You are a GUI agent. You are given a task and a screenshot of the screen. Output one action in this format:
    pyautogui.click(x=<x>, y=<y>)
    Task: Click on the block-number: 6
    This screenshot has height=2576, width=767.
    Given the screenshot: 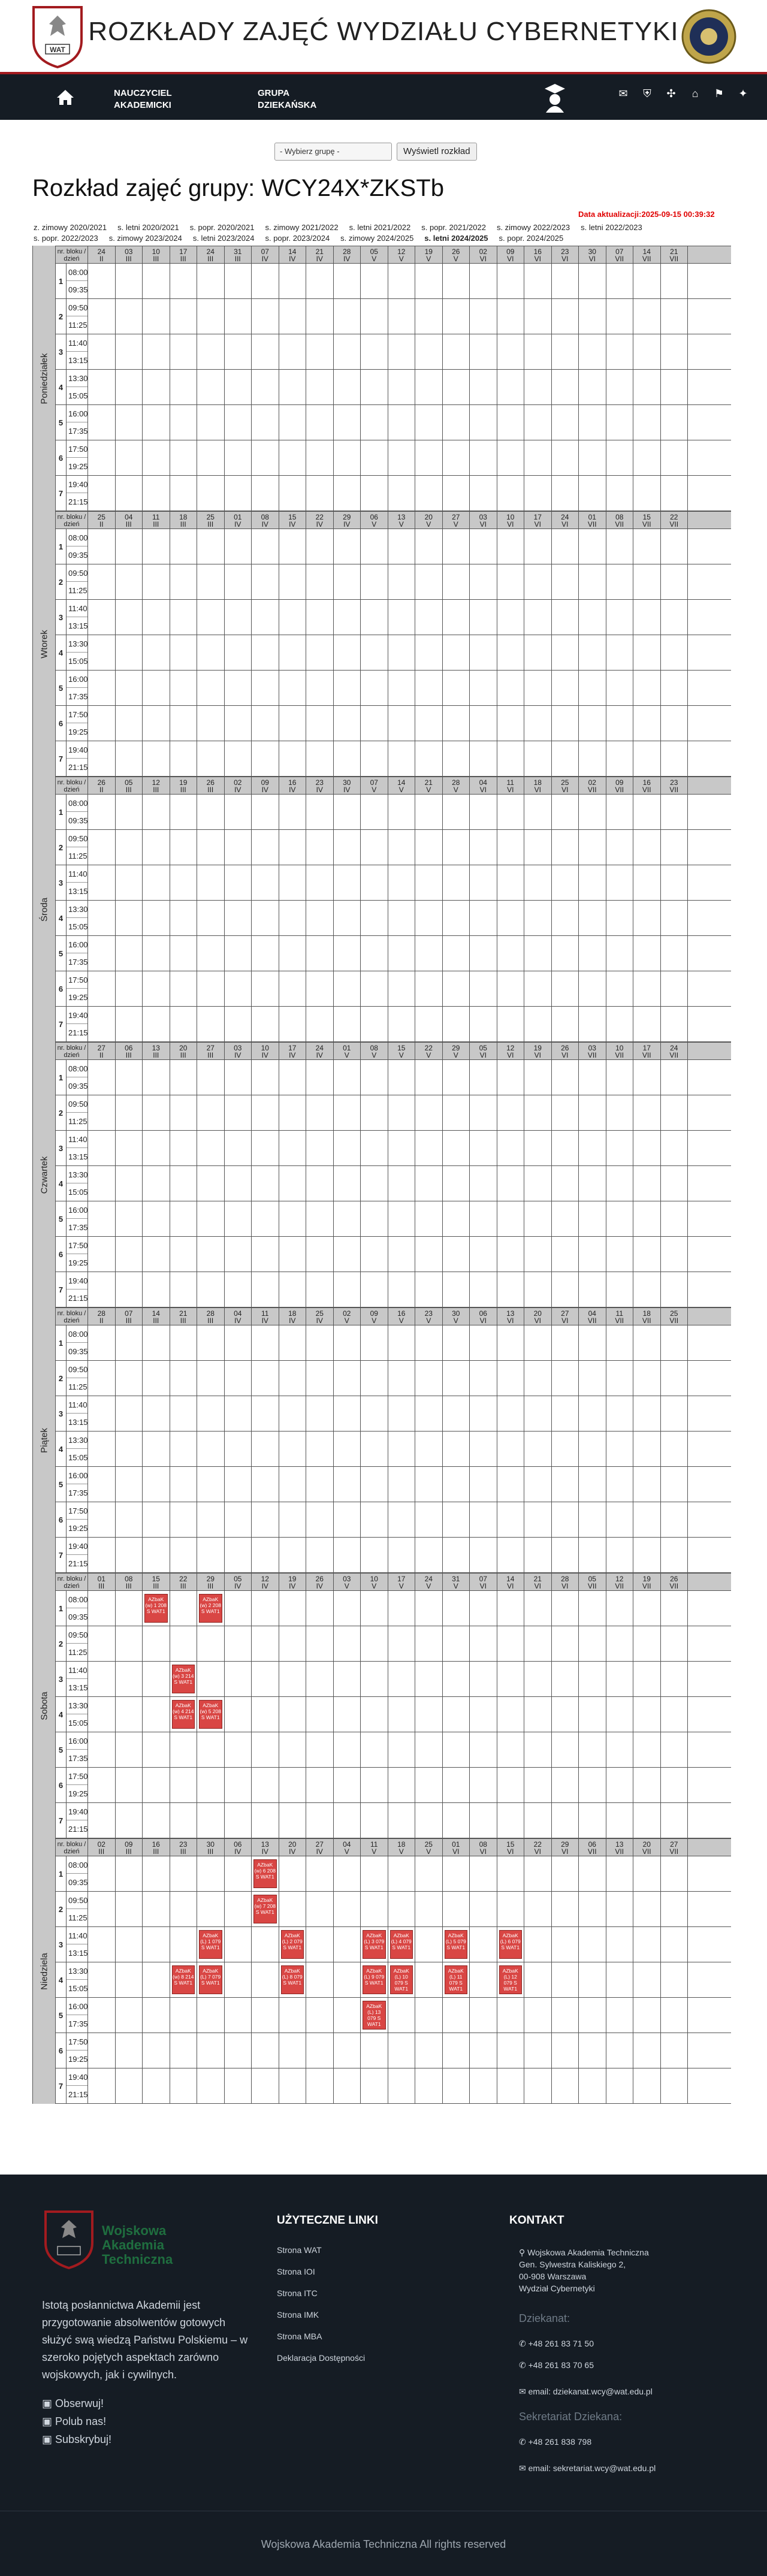 What is the action you would take?
    pyautogui.click(x=61, y=724)
    